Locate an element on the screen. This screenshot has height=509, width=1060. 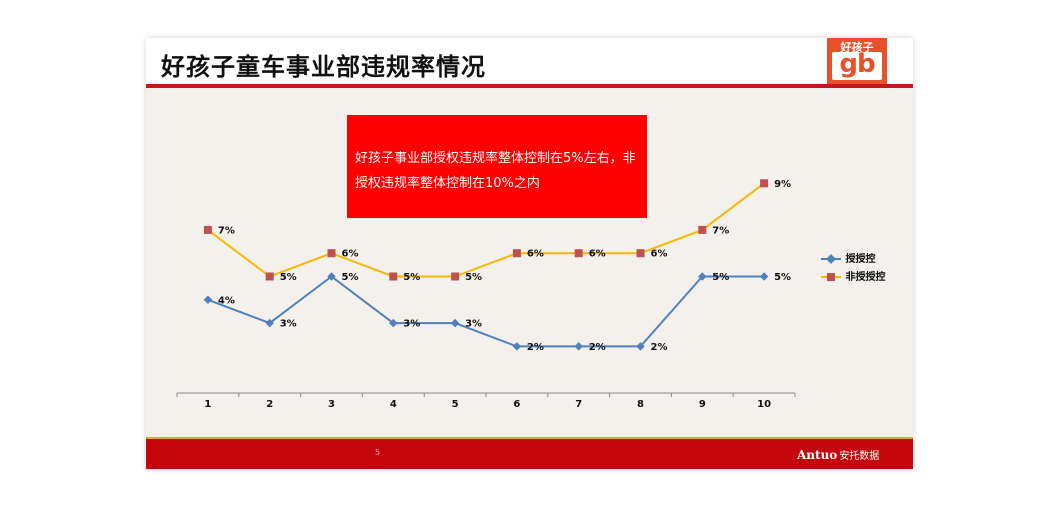
x-tick-label: 4 is located at coordinates (393, 404).